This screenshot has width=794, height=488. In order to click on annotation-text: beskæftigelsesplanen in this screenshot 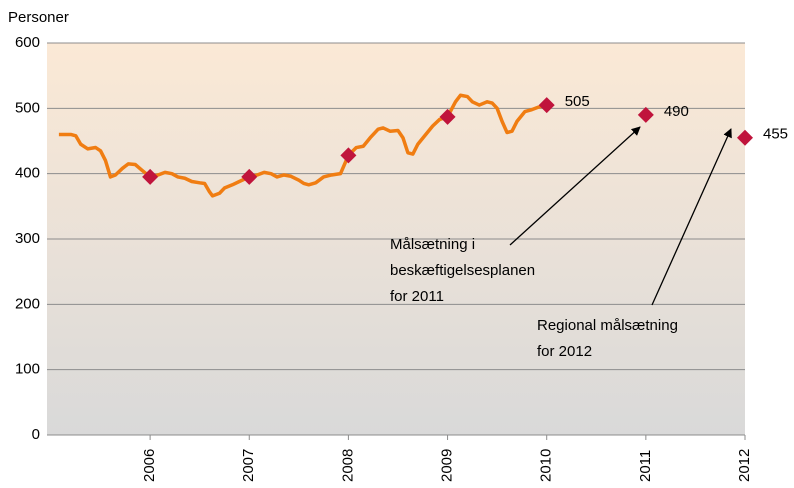, I will do `click(462, 270)`.